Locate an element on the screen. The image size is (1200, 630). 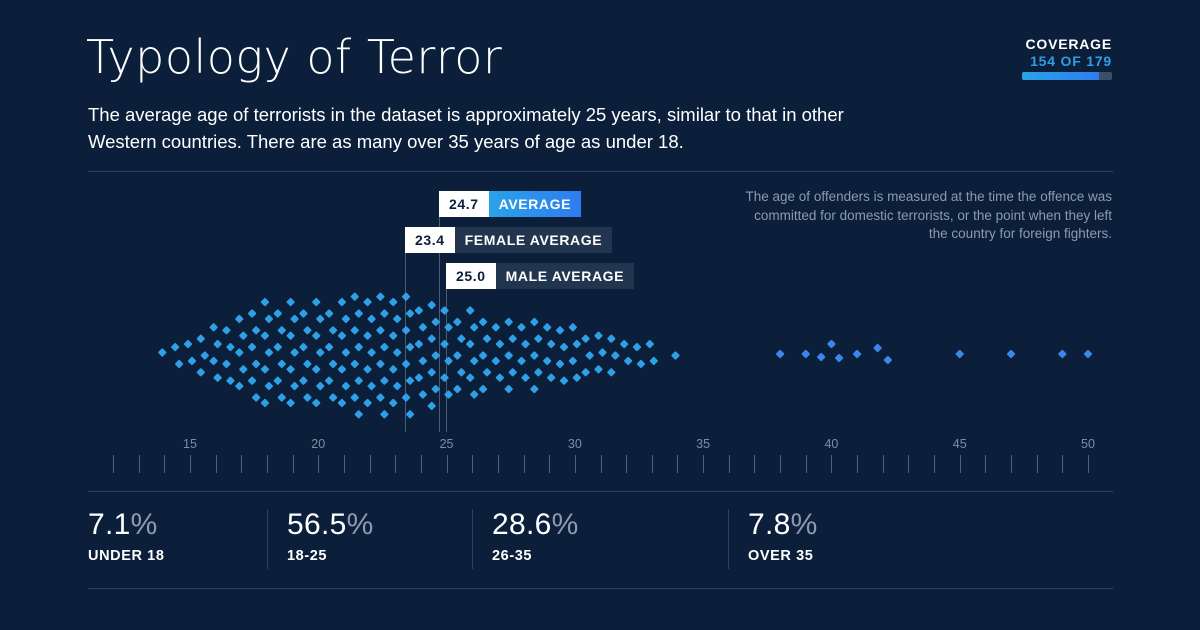
female-average-value: 23.4 is located at coordinates (430, 240).